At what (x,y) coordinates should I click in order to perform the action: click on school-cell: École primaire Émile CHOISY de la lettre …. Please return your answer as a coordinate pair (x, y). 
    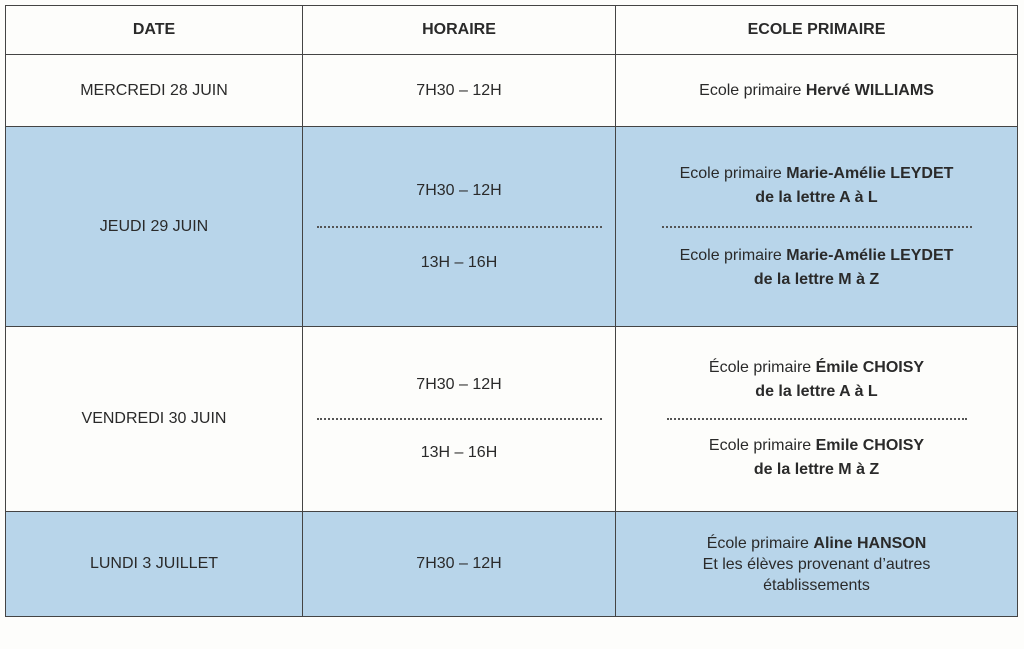
    Looking at the image, I should click on (816, 419).